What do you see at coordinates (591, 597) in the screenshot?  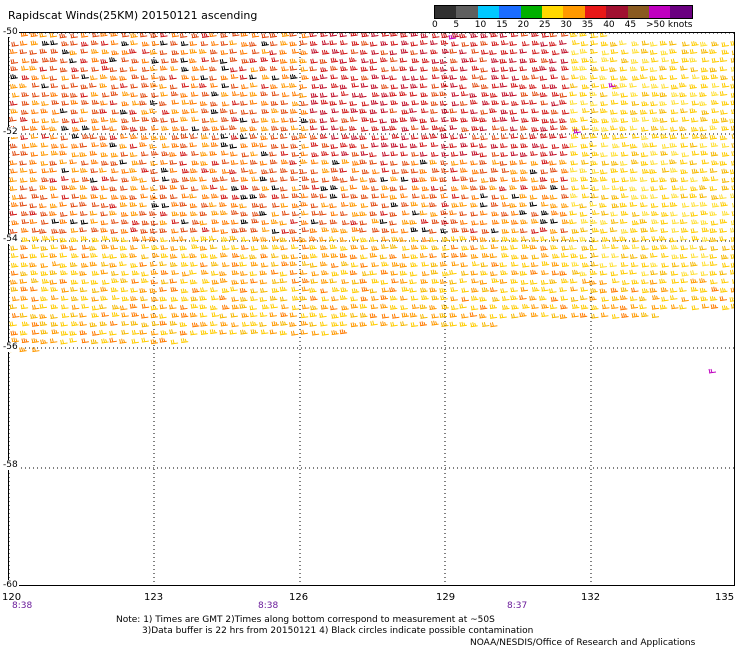 I see `lon-label-132: 132` at bounding box center [591, 597].